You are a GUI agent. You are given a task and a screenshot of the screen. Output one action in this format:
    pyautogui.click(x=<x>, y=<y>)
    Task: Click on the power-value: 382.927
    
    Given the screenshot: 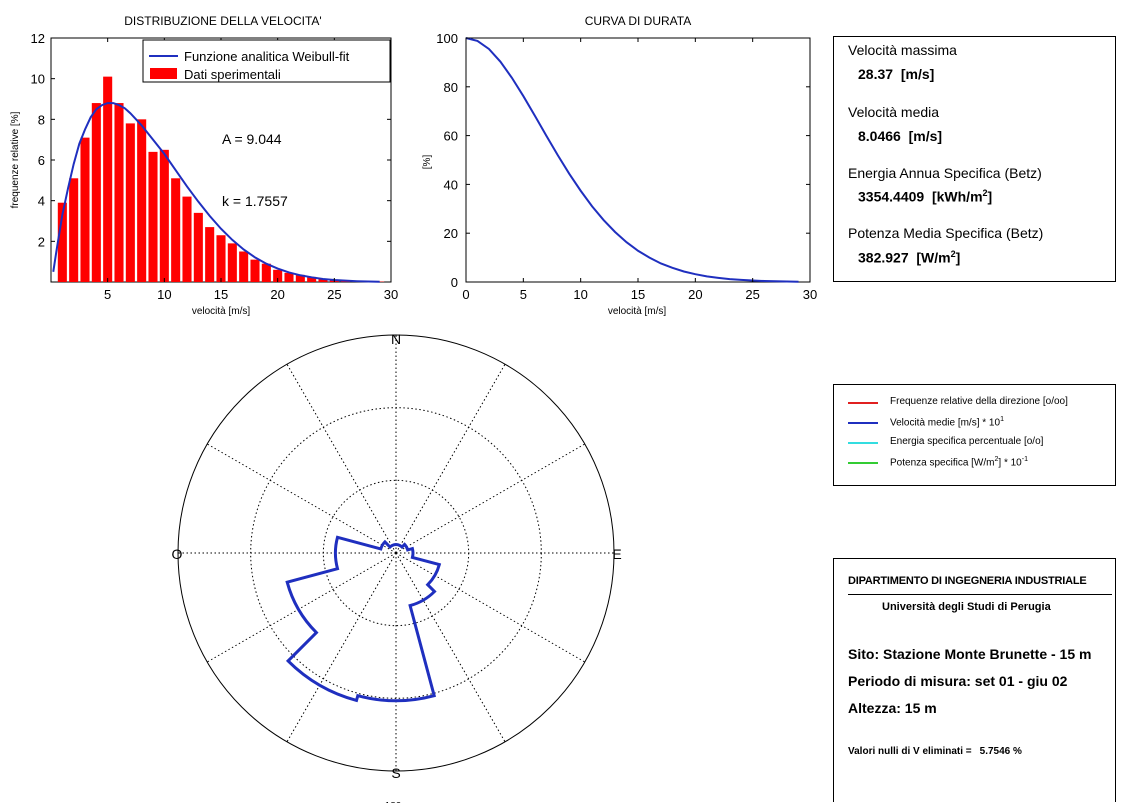 What is the action you would take?
    pyautogui.click(x=883, y=257)
    